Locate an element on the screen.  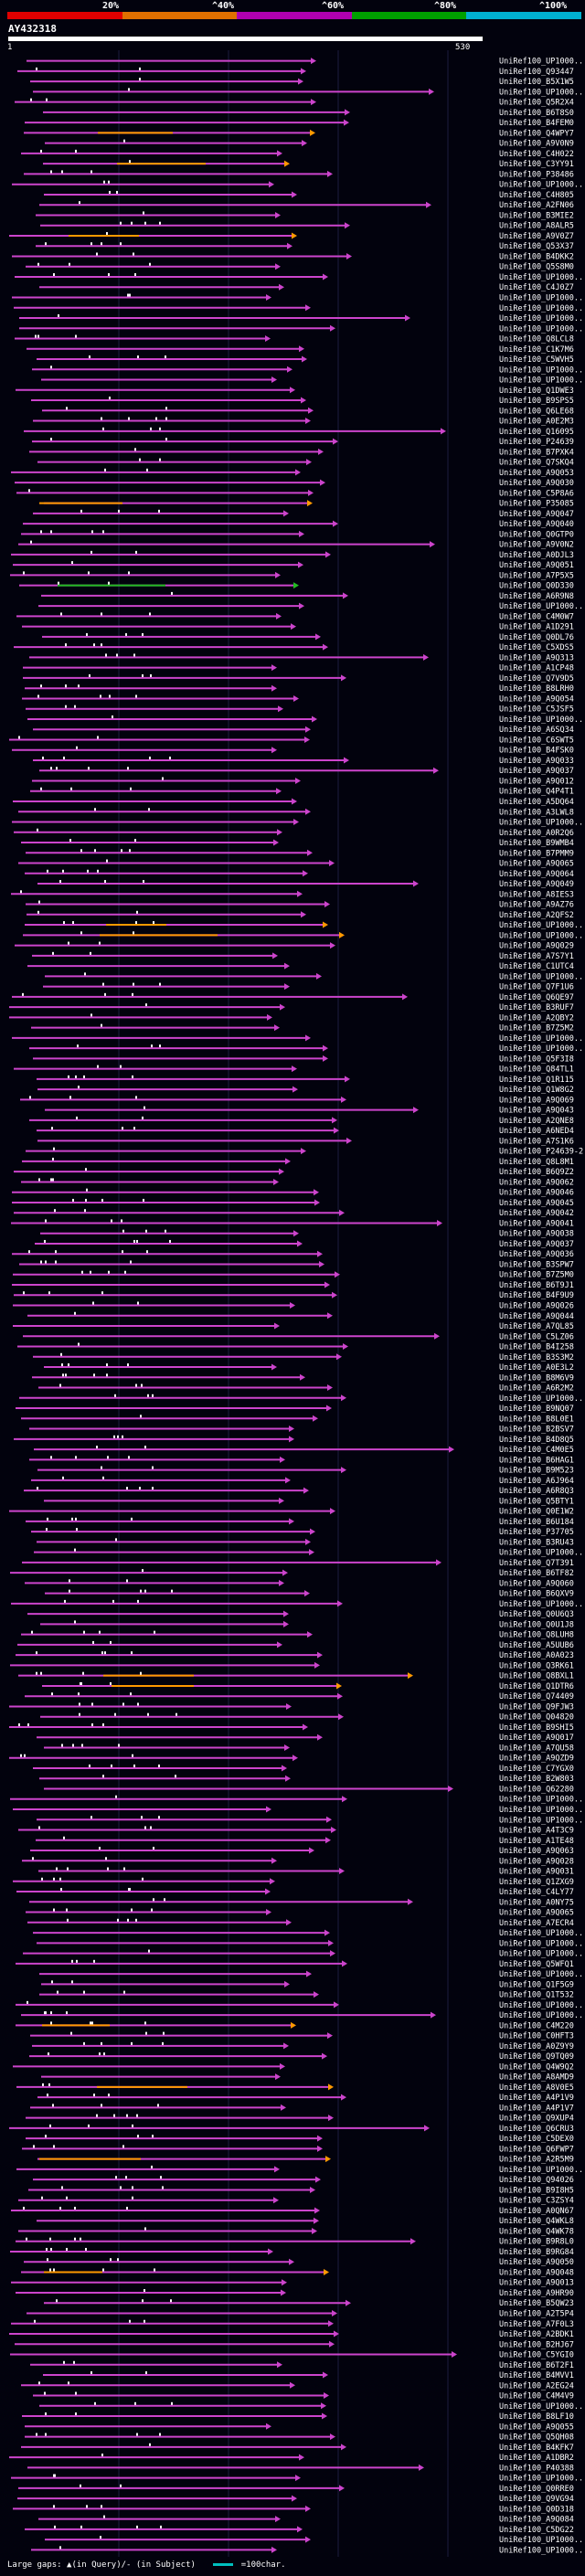
hit-label: UniRef100_A8IES3 is located at coordinates (537, 894).